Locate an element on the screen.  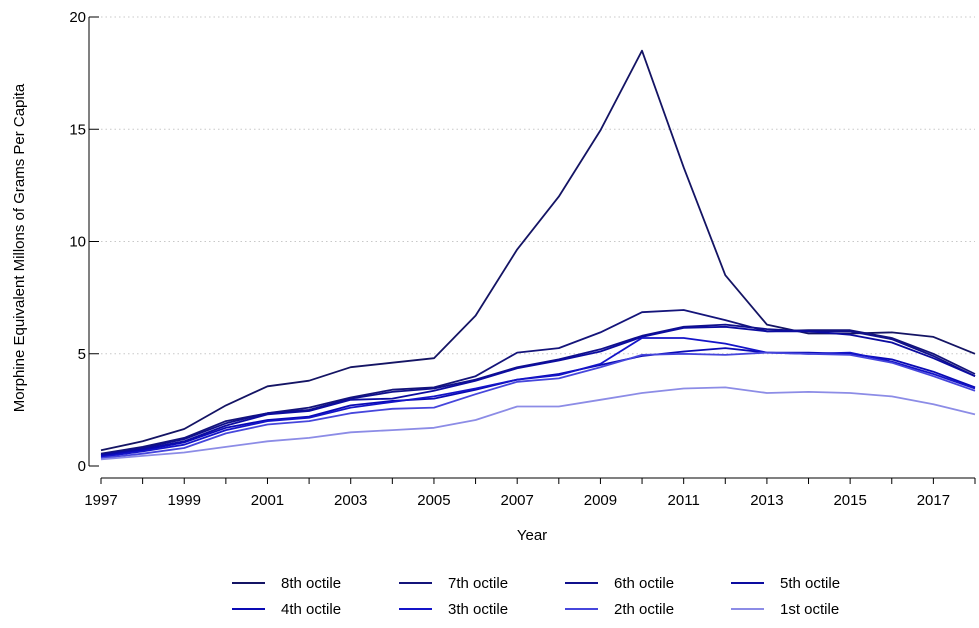
y-tick-label: 0 is located at coordinates (82, 466).